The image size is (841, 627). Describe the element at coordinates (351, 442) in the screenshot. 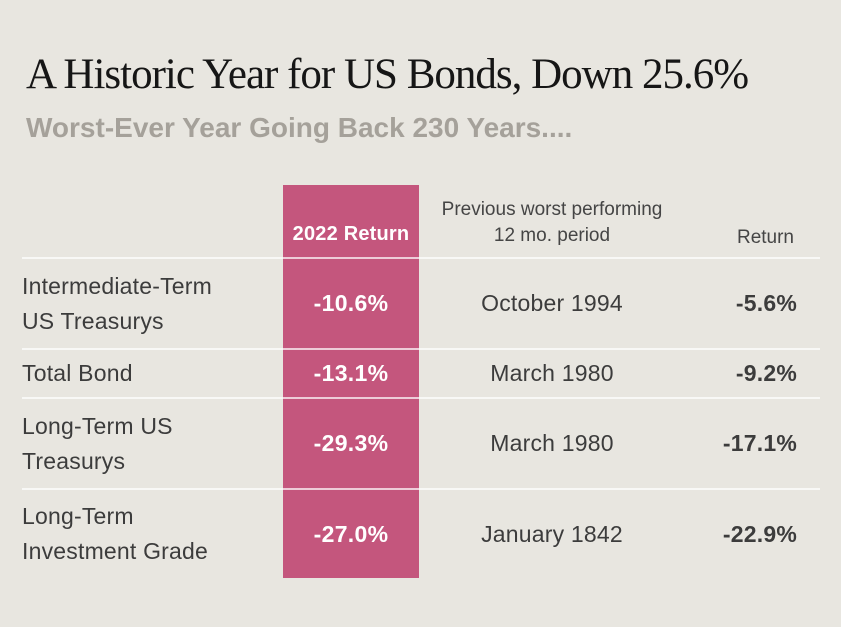

I see `cell-2022-return: -29.3%` at that location.